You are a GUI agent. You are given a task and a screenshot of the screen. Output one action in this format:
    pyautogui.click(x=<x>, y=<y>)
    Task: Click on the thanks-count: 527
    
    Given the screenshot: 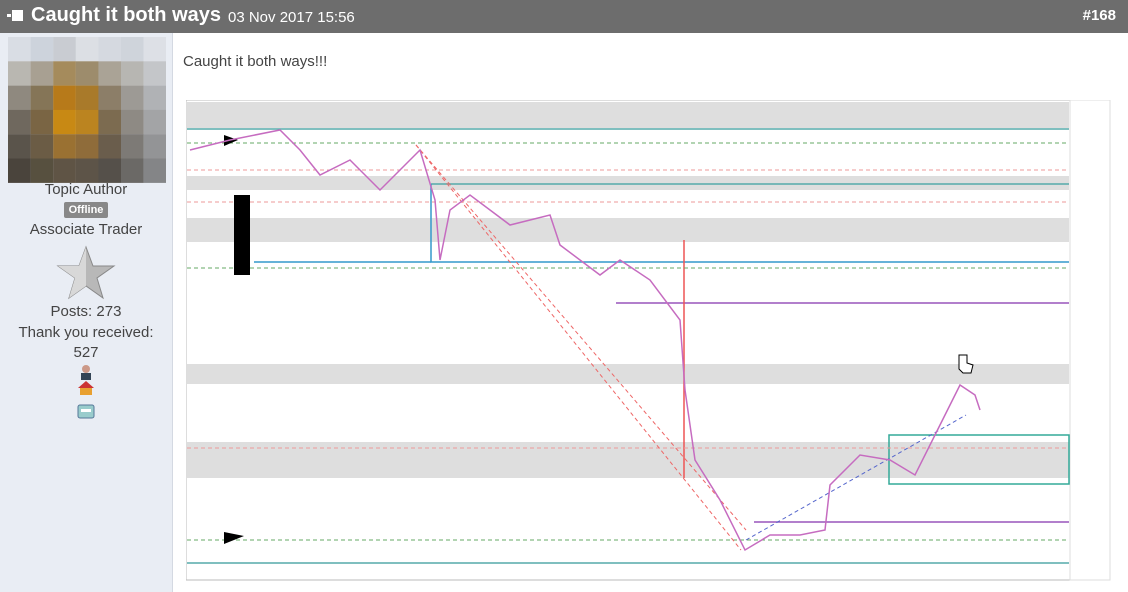 What is the action you would take?
    pyautogui.click(x=86, y=352)
    